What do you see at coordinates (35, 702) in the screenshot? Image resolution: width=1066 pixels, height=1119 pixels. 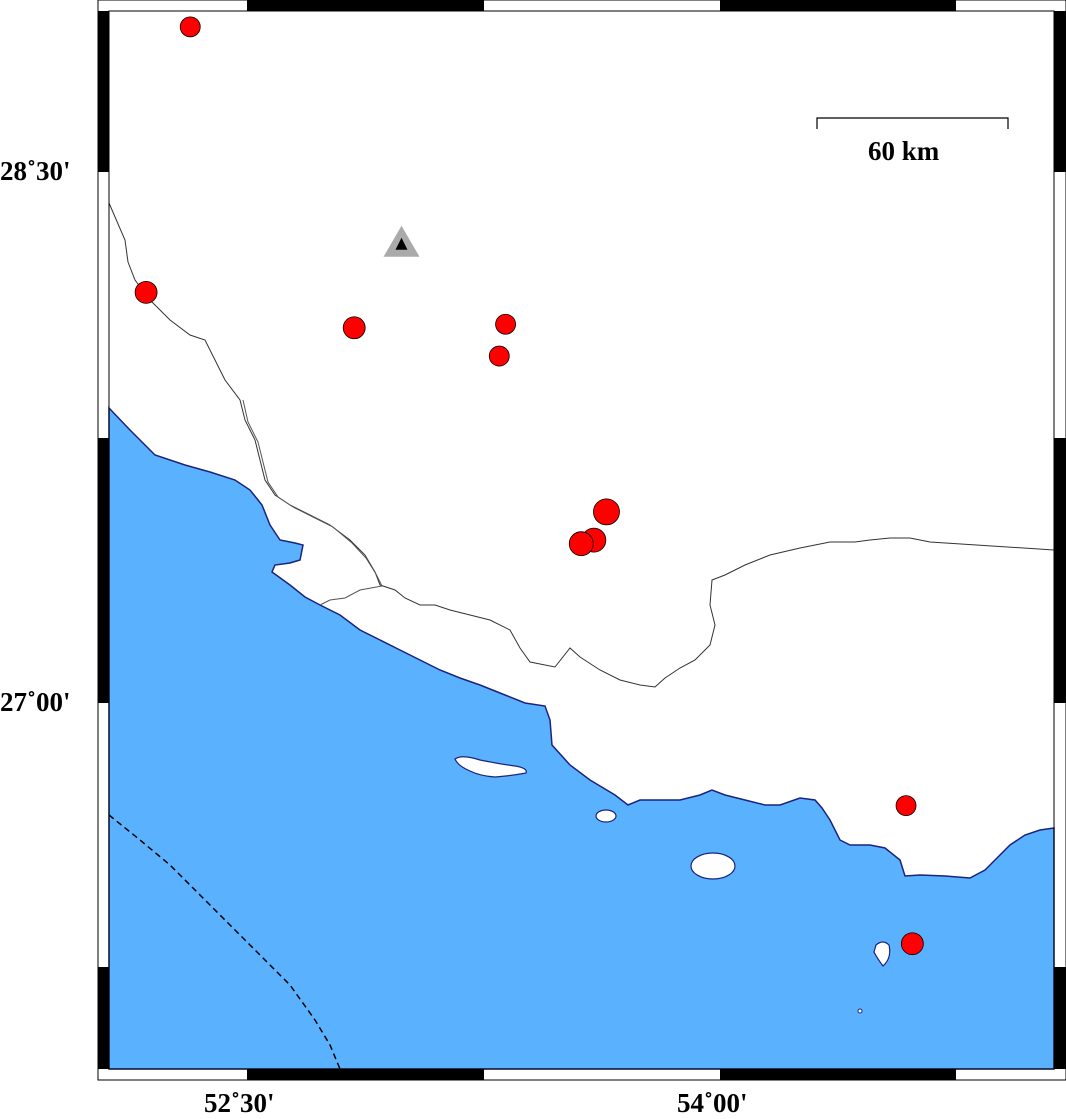 I see `y-tick-label: 27˚00'` at bounding box center [35, 702].